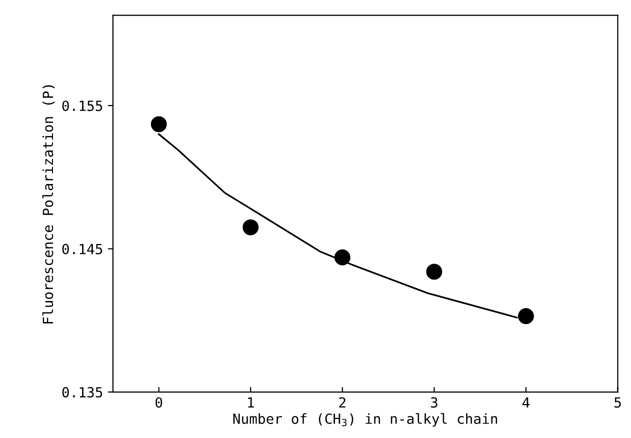  What do you see at coordinates (159, 402) in the screenshot?
I see `x-tick-label: 0` at bounding box center [159, 402].